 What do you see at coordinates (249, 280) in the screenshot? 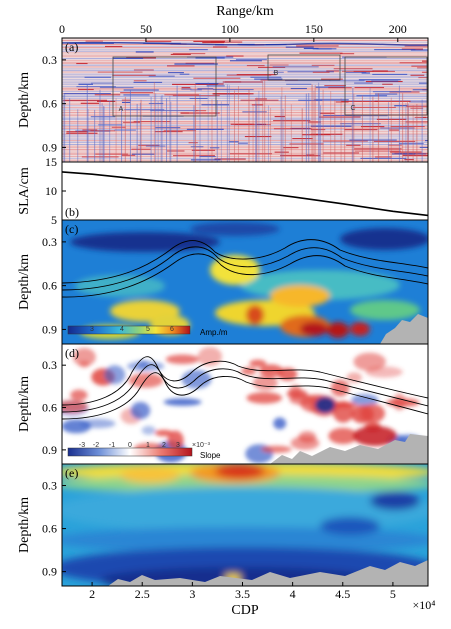
I see `amplitude-field` at bounding box center [249, 280].